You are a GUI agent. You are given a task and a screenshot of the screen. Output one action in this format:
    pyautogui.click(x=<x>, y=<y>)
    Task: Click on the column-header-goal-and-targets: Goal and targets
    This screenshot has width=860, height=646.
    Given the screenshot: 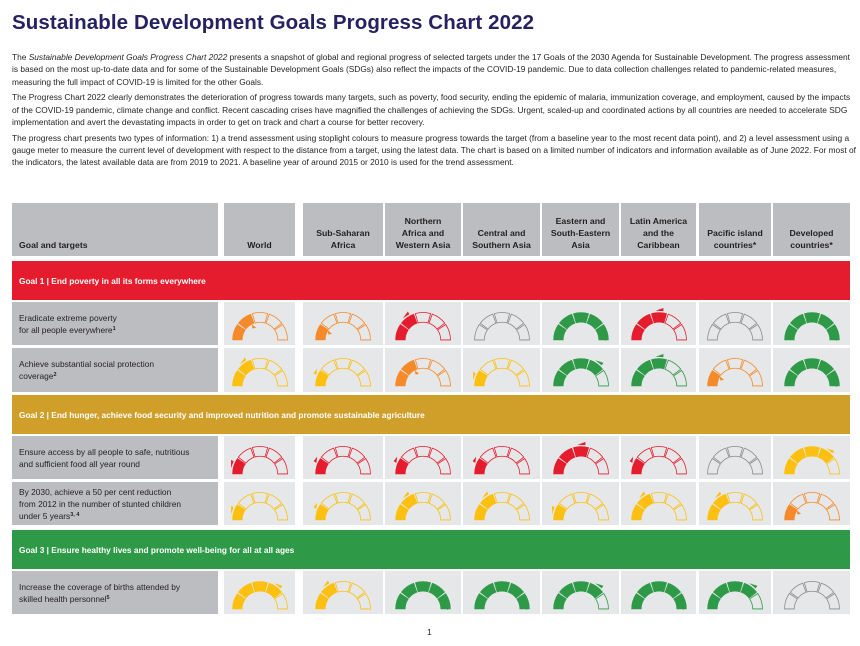 What is the action you would take?
    pyautogui.click(x=115, y=229)
    